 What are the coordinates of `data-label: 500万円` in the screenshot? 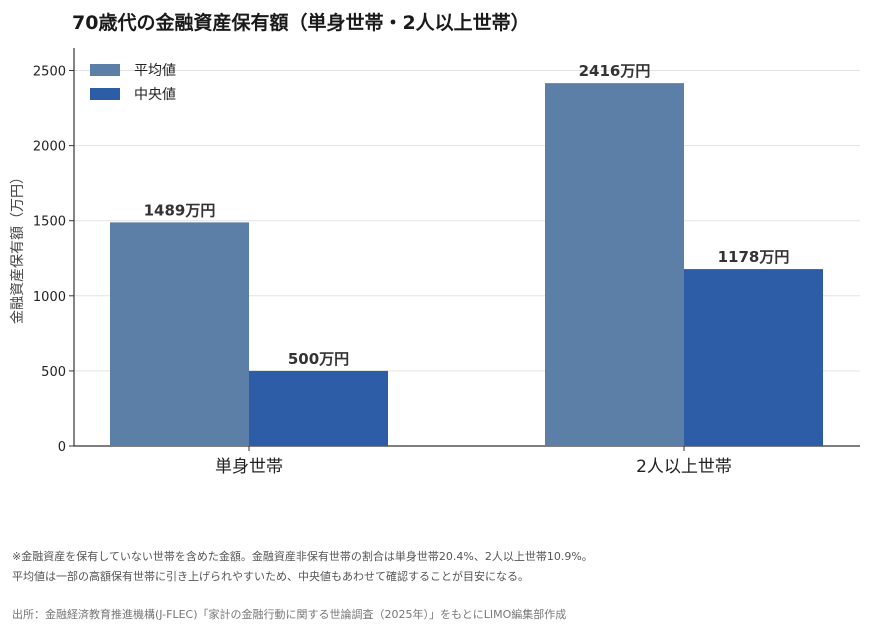 It's located at (318, 359).